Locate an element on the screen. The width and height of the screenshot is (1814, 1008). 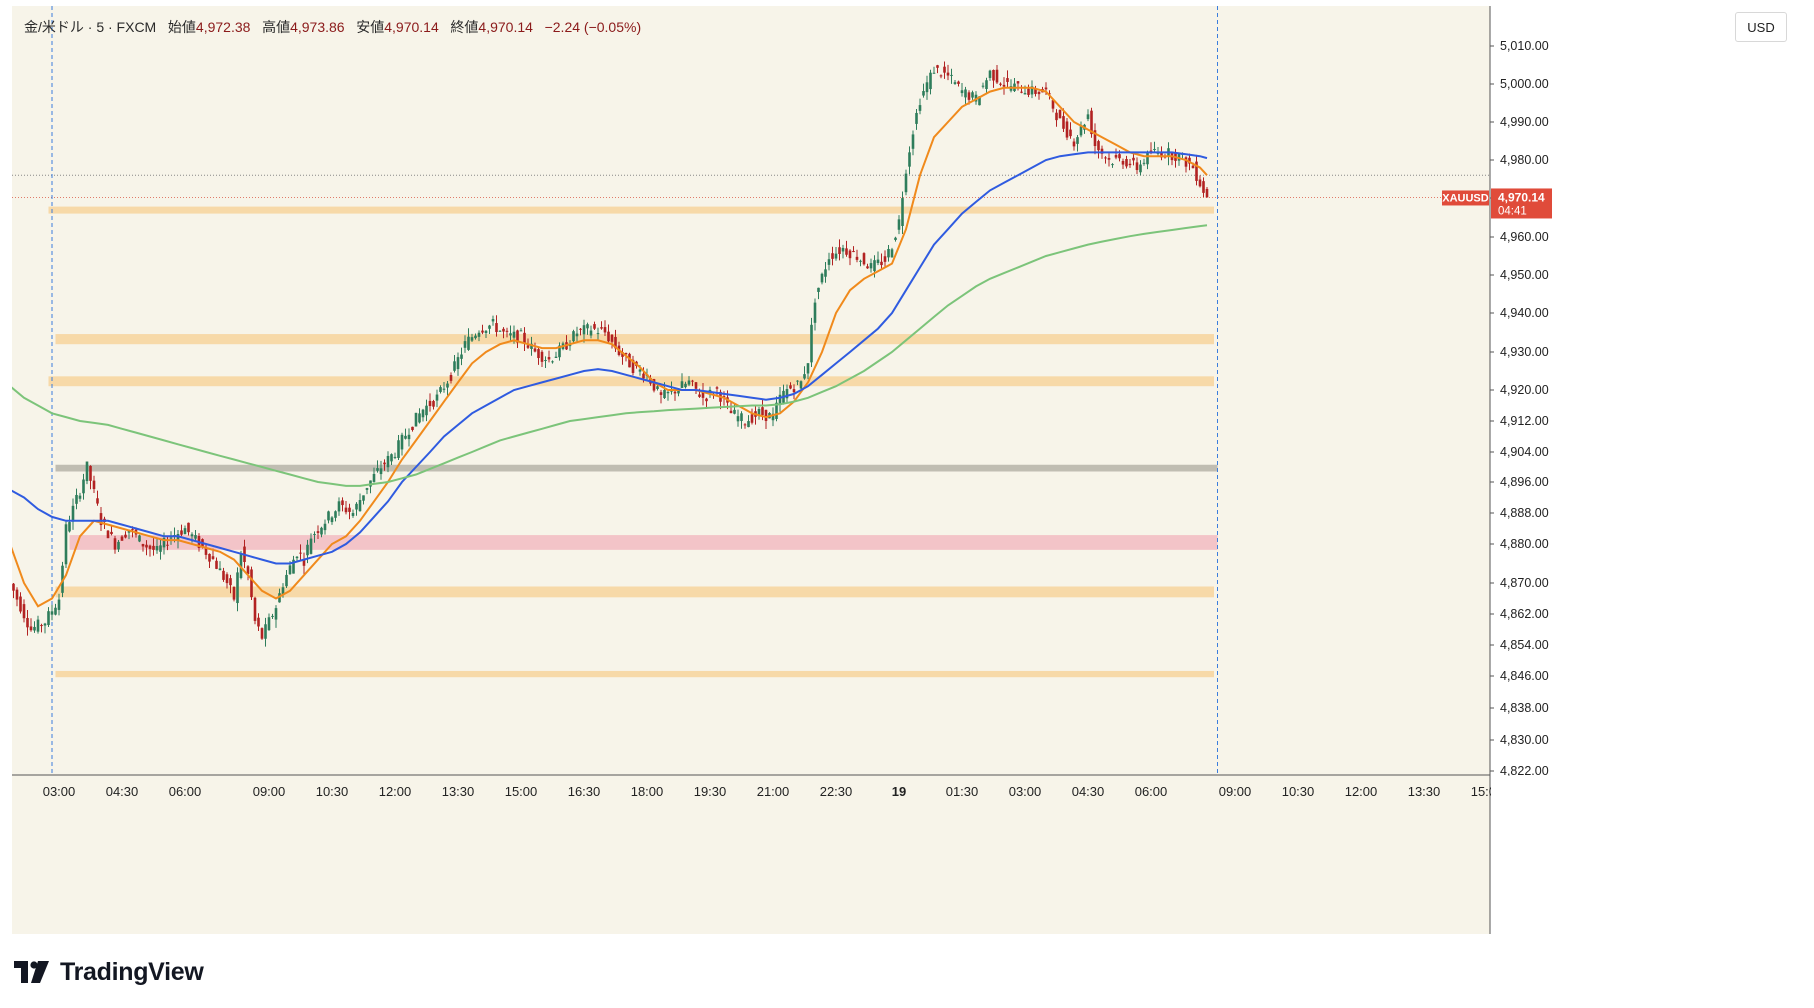
price-tick-label: 4,838.00 is located at coordinates (1524, 708).